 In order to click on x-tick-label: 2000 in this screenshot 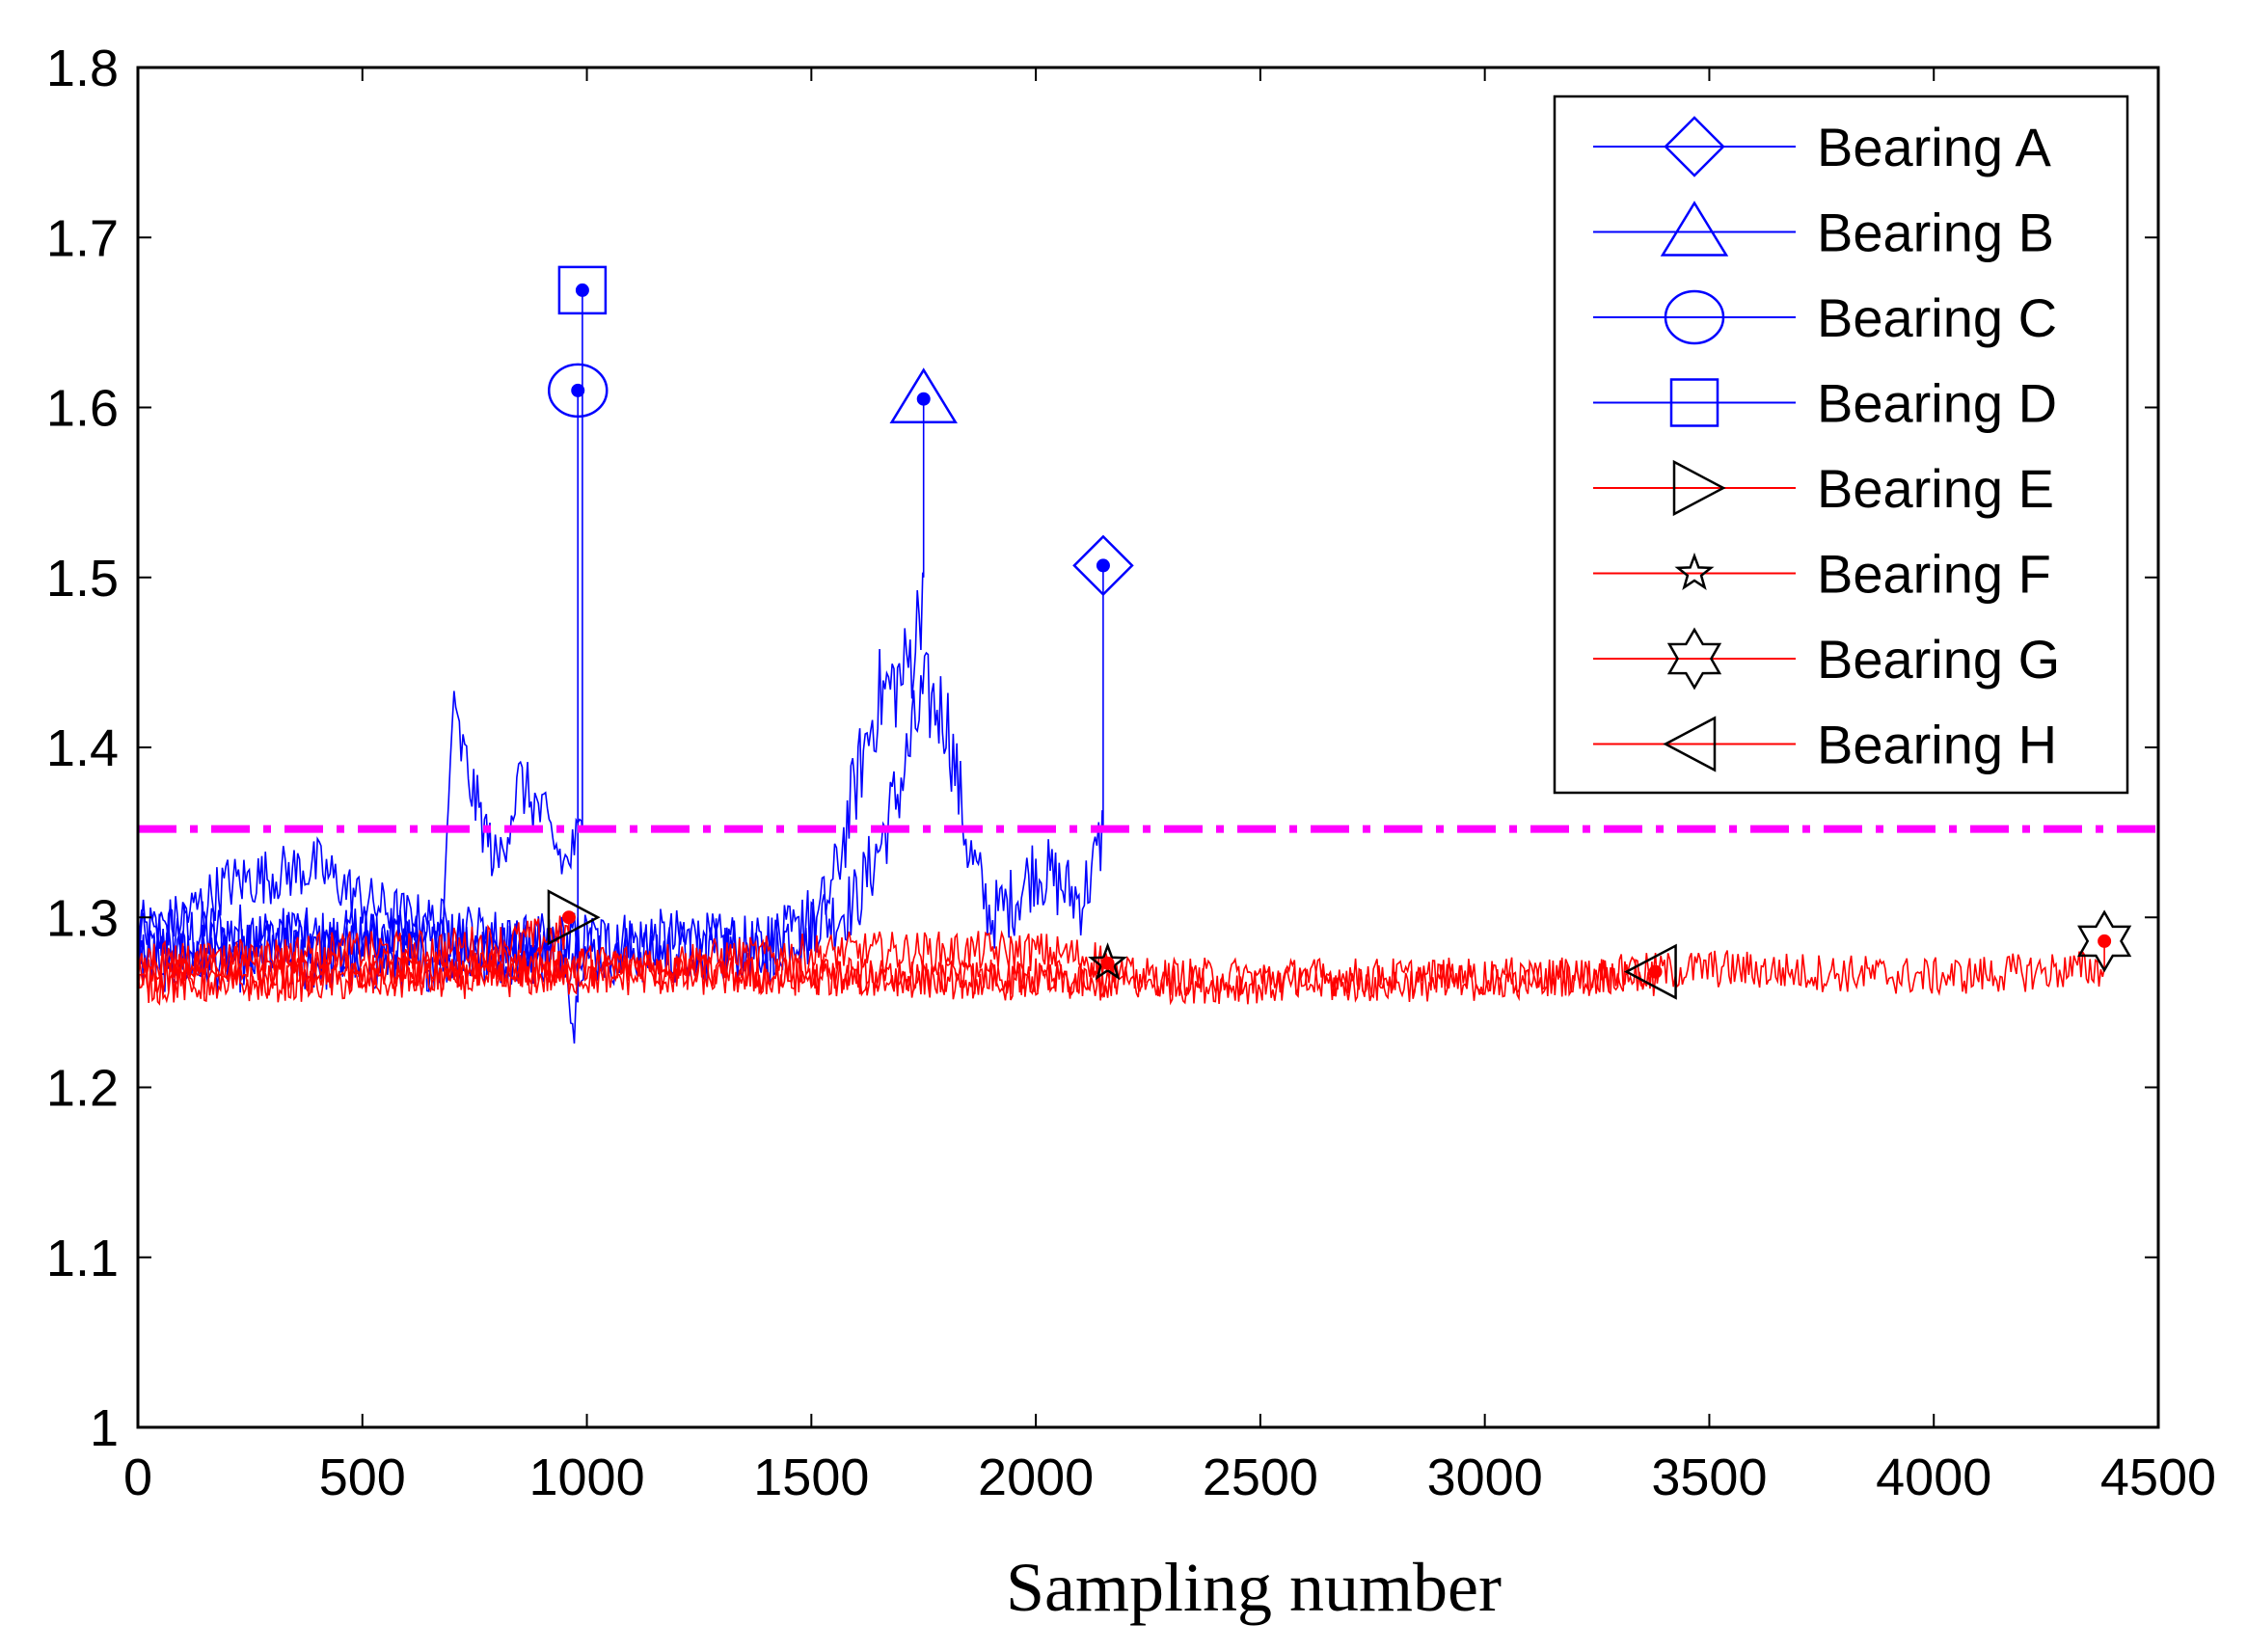, I will do `click(1036, 1477)`.